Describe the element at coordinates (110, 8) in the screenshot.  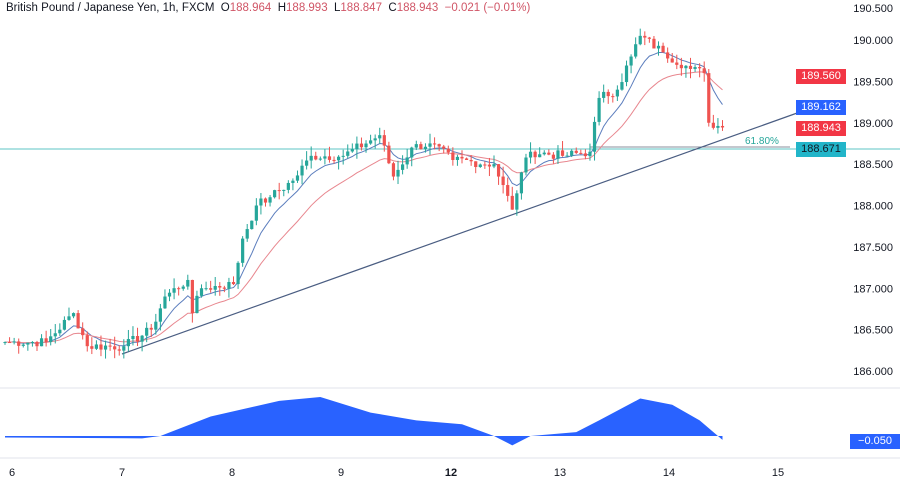
I see `symbol-title: British Pound / Japanese Yen, 1h, FXCM` at that location.